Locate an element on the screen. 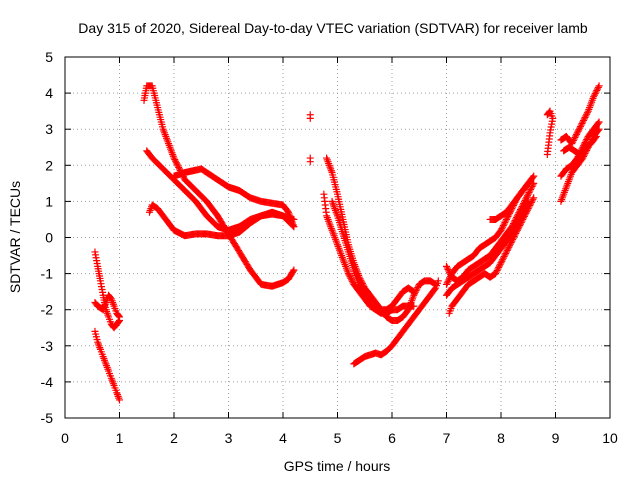 The height and width of the screenshot is (480, 640). y-tick-label: 5 is located at coordinates (49, 57).